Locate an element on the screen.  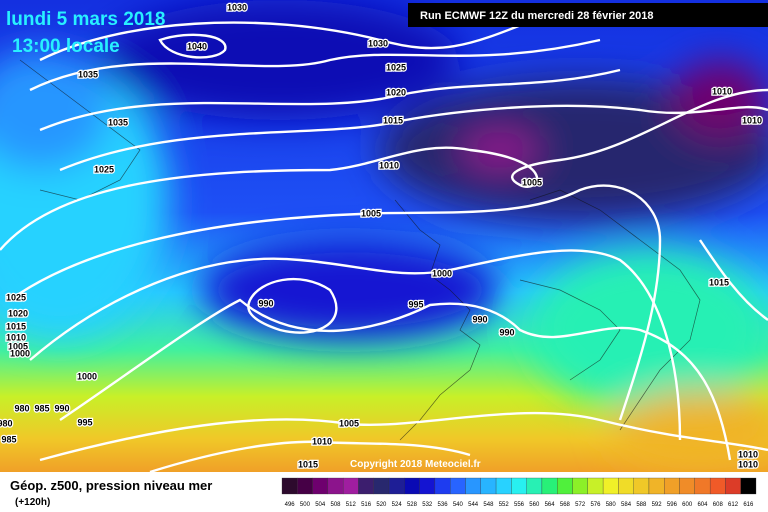
isobar-label: 1030 is located at coordinates (237, 7).